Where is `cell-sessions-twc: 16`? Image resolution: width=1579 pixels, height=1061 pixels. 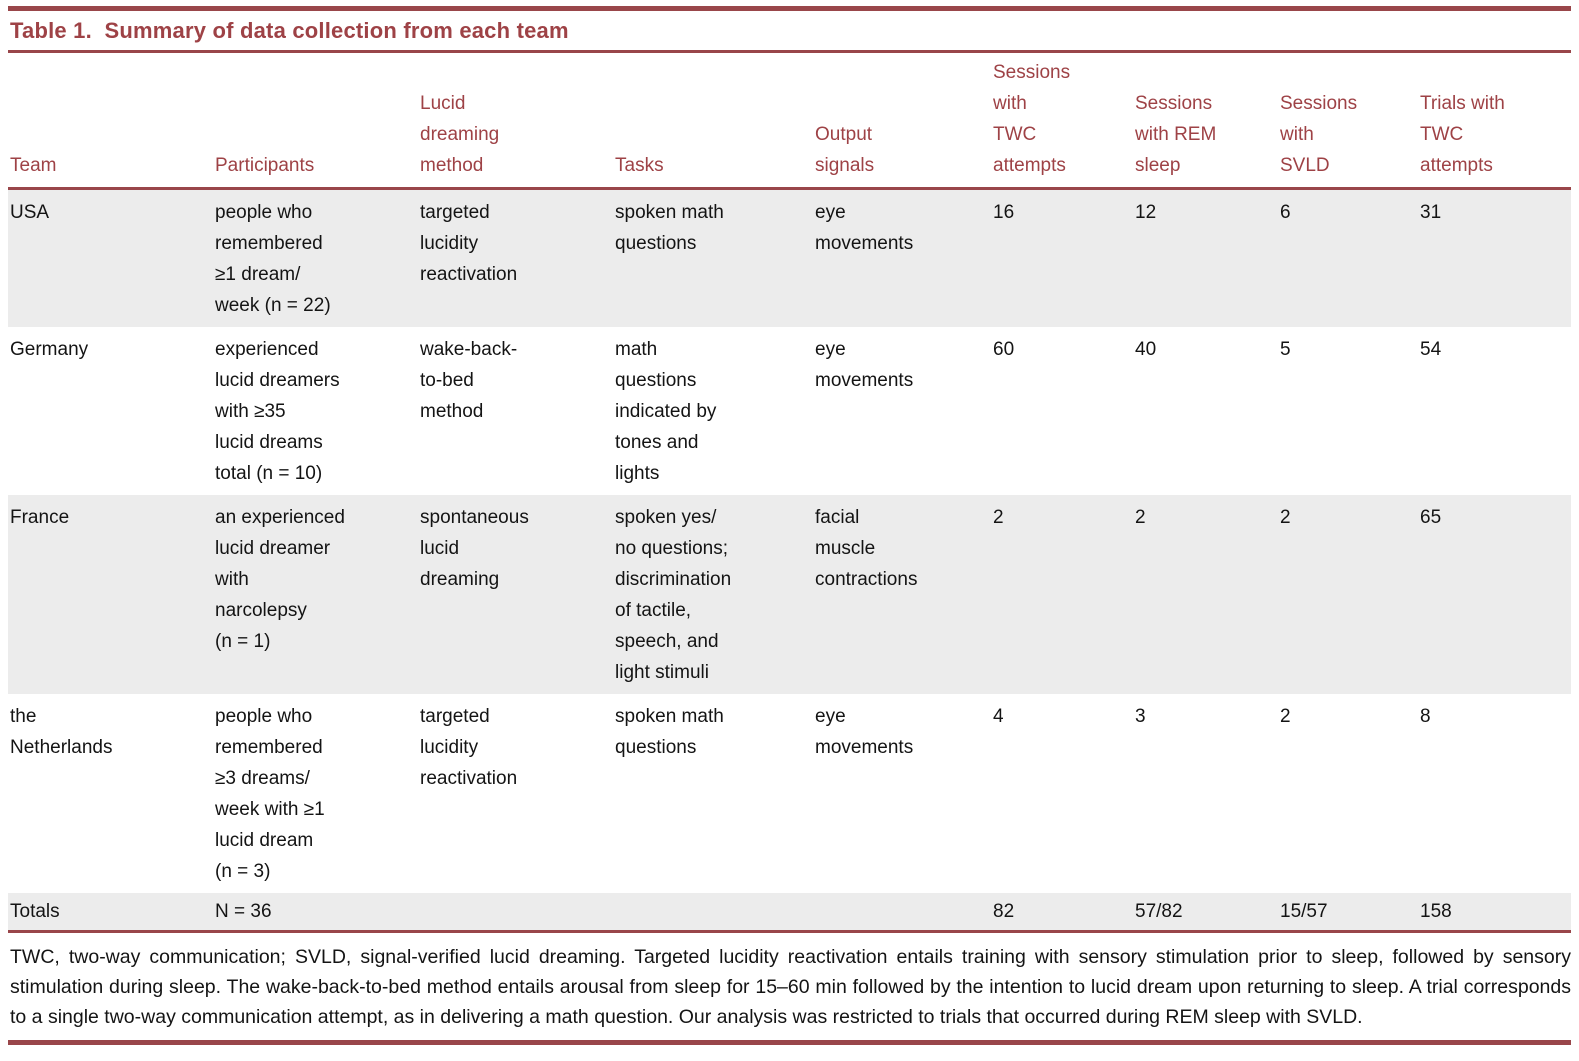 cell-sessions-twc: 16 is located at coordinates (1062, 257).